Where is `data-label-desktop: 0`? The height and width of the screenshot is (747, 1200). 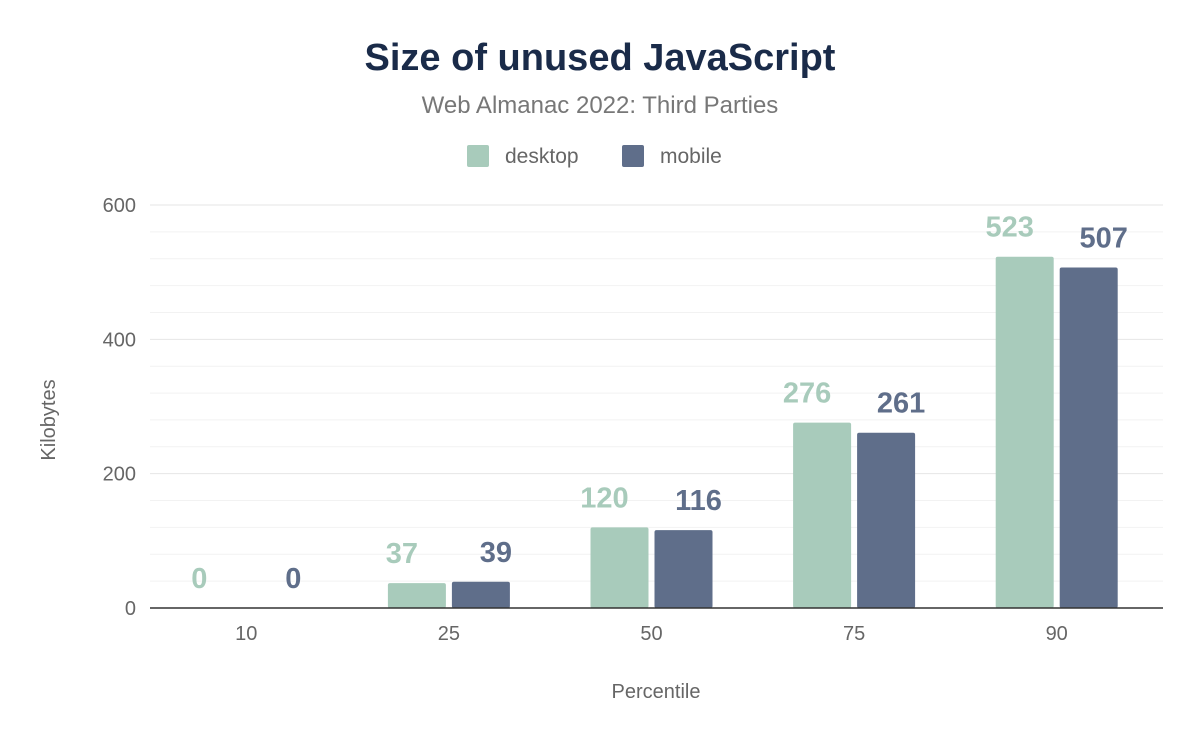 data-label-desktop: 0 is located at coordinates (199, 579).